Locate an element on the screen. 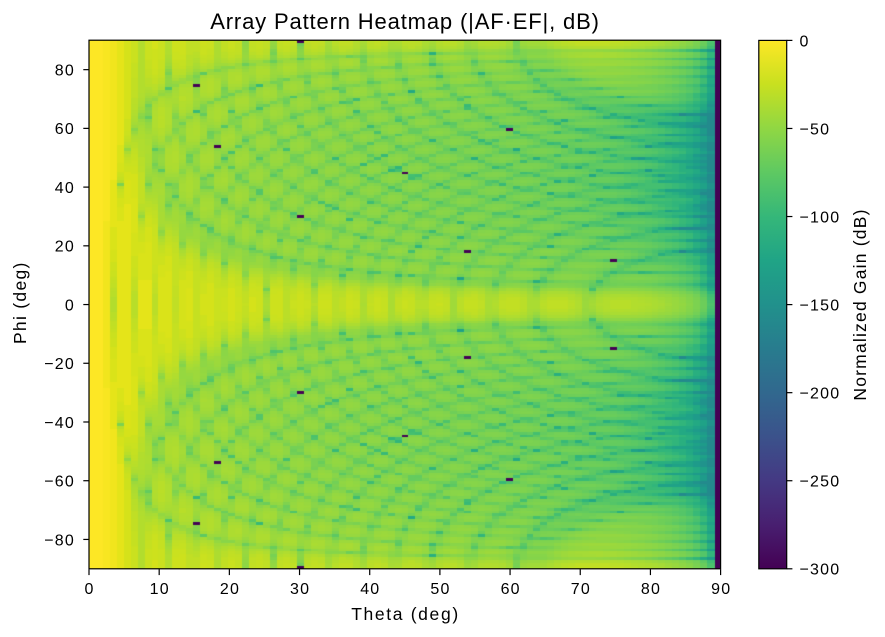 Image resolution: width=885 pixels, height=637 pixels. svg-text: −300 is located at coordinates (820, 570).